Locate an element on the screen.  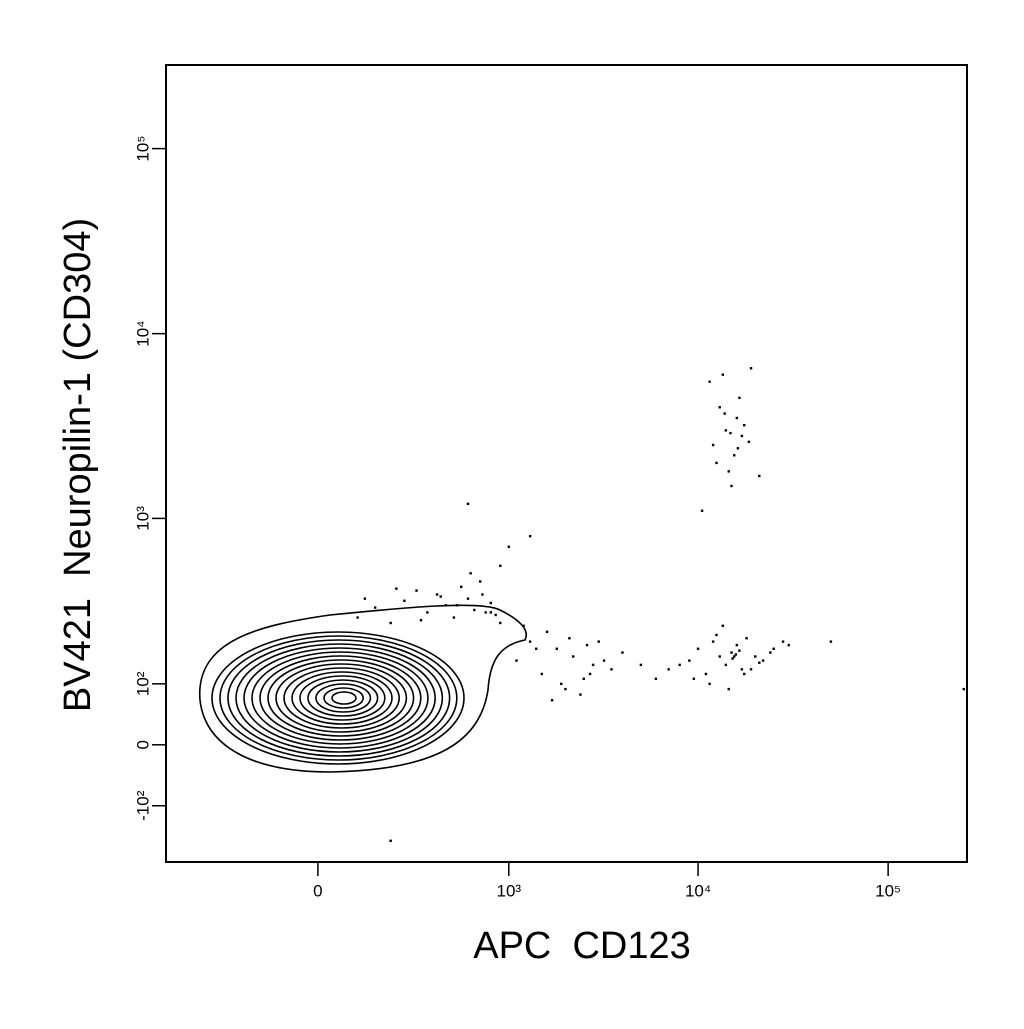
y-axis-title: BV421 Neuropilin-1 (CD304) is located at coordinates (78, 465).